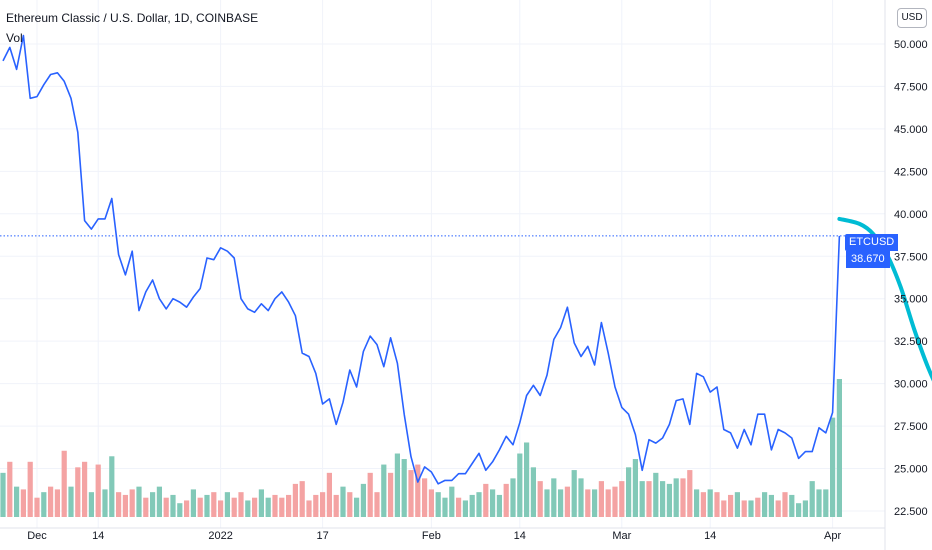 This screenshot has height=550, width=932. Describe the element at coordinates (37, 536) in the screenshot. I see `x-tick-label: Dec` at that location.